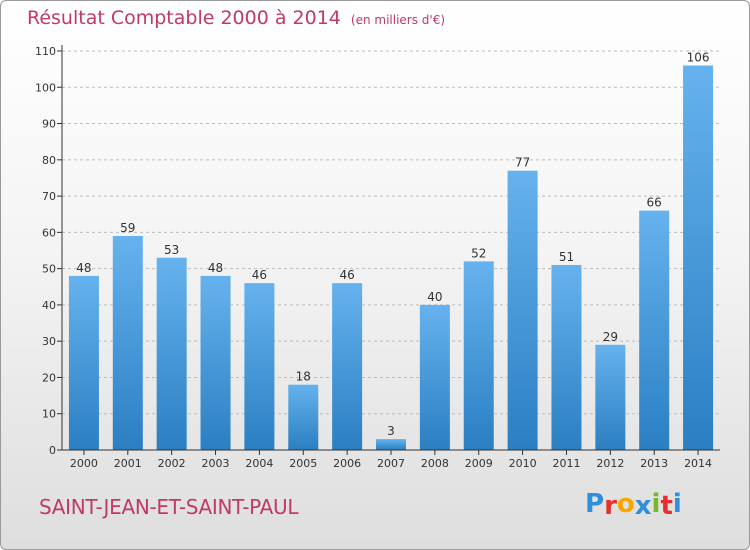  I want to click on x-tick-label: 2004, so click(259, 463).